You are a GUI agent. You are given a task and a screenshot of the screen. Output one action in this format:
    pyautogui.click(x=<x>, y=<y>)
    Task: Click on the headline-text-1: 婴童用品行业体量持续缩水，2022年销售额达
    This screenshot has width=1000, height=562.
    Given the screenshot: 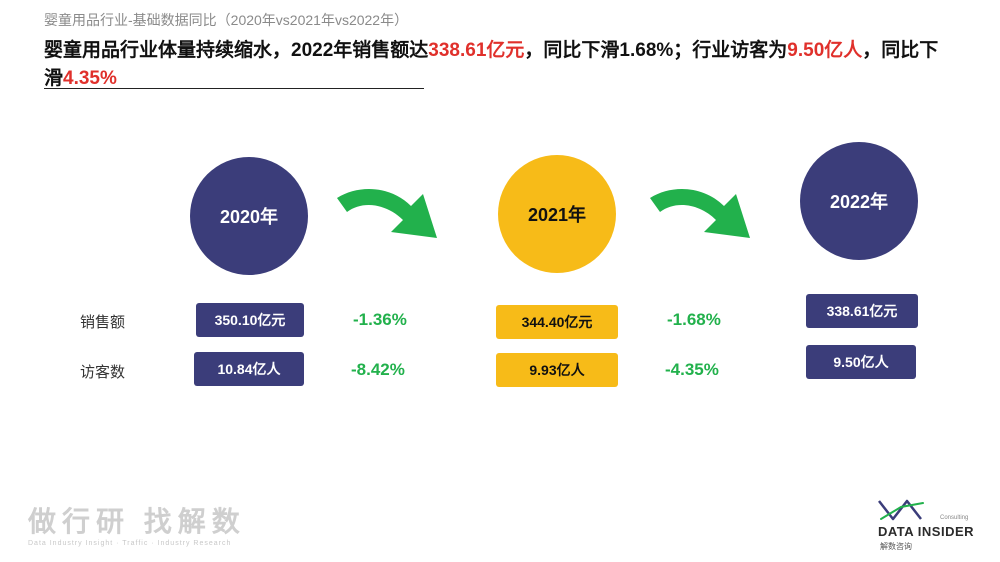 What is the action you would take?
    pyautogui.click(x=236, y=50)
    